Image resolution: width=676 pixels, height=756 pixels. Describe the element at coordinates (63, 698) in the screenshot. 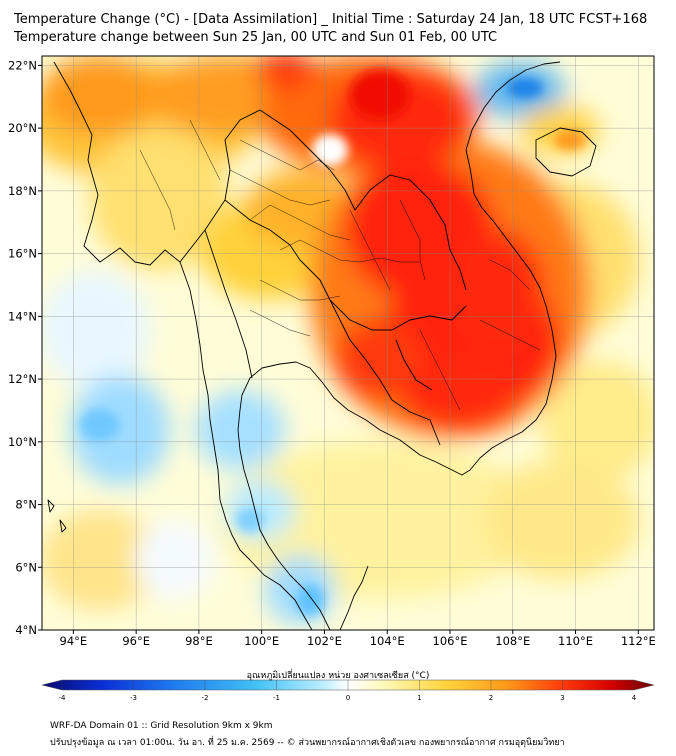

I see `colorbar-tick-label: -4` at that location.